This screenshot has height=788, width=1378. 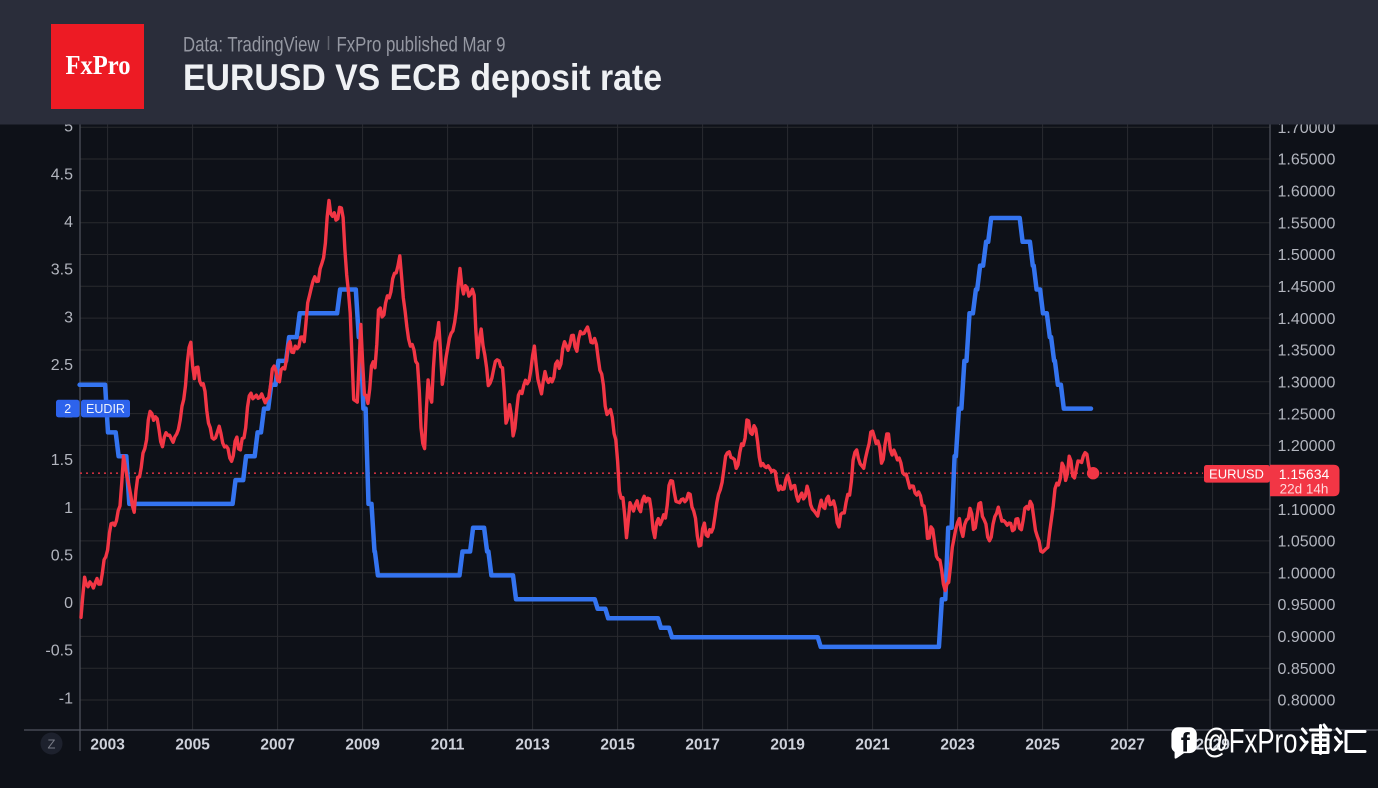 I want to click on svg-text: 2009, so click(x=362, y=745).